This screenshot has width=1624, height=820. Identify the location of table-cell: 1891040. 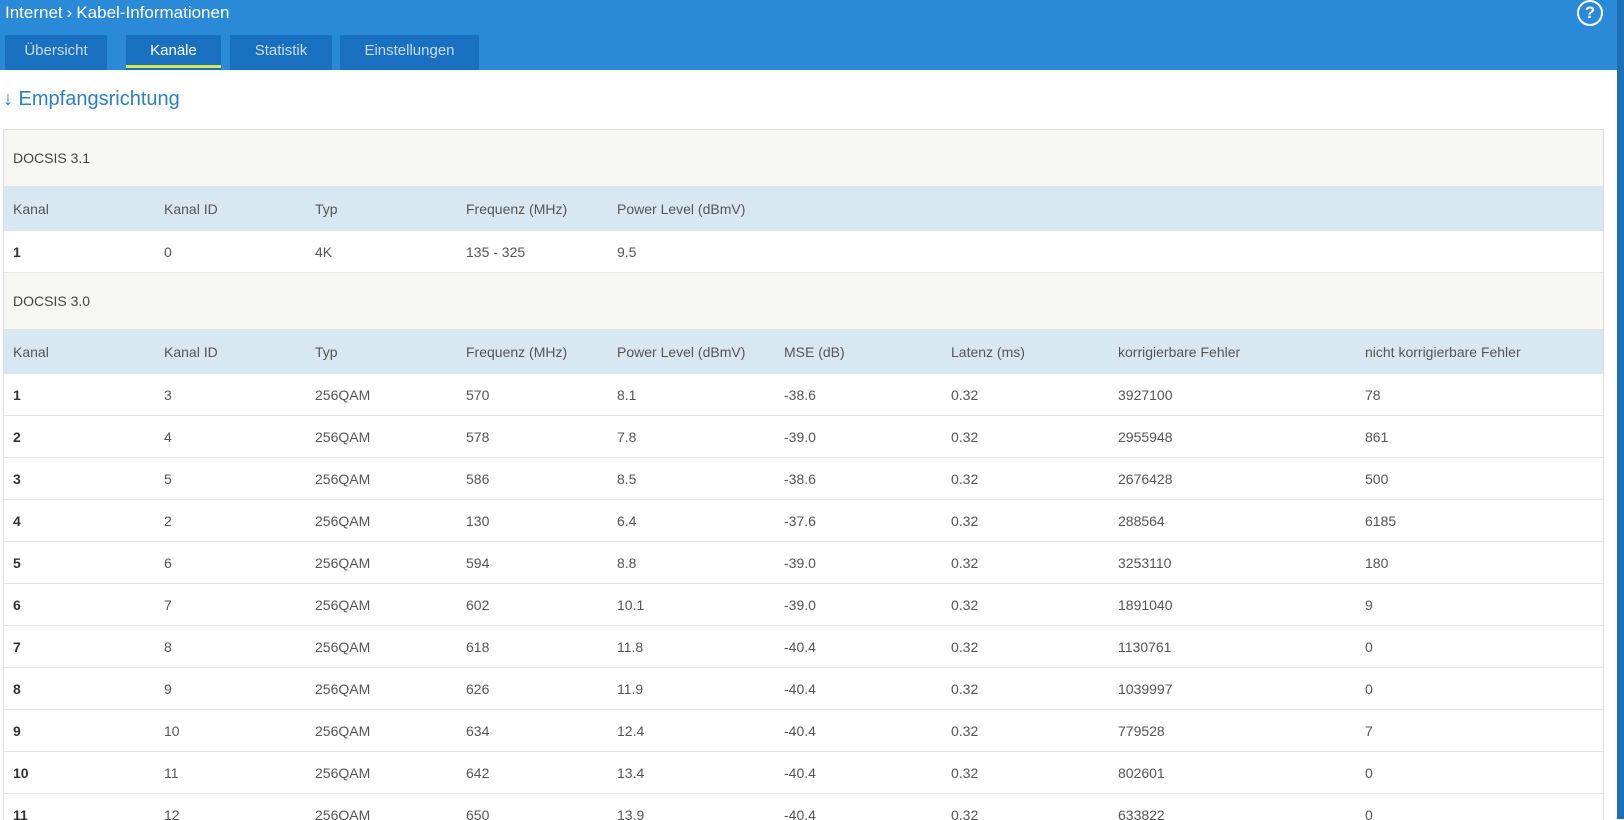
(1232, 605).